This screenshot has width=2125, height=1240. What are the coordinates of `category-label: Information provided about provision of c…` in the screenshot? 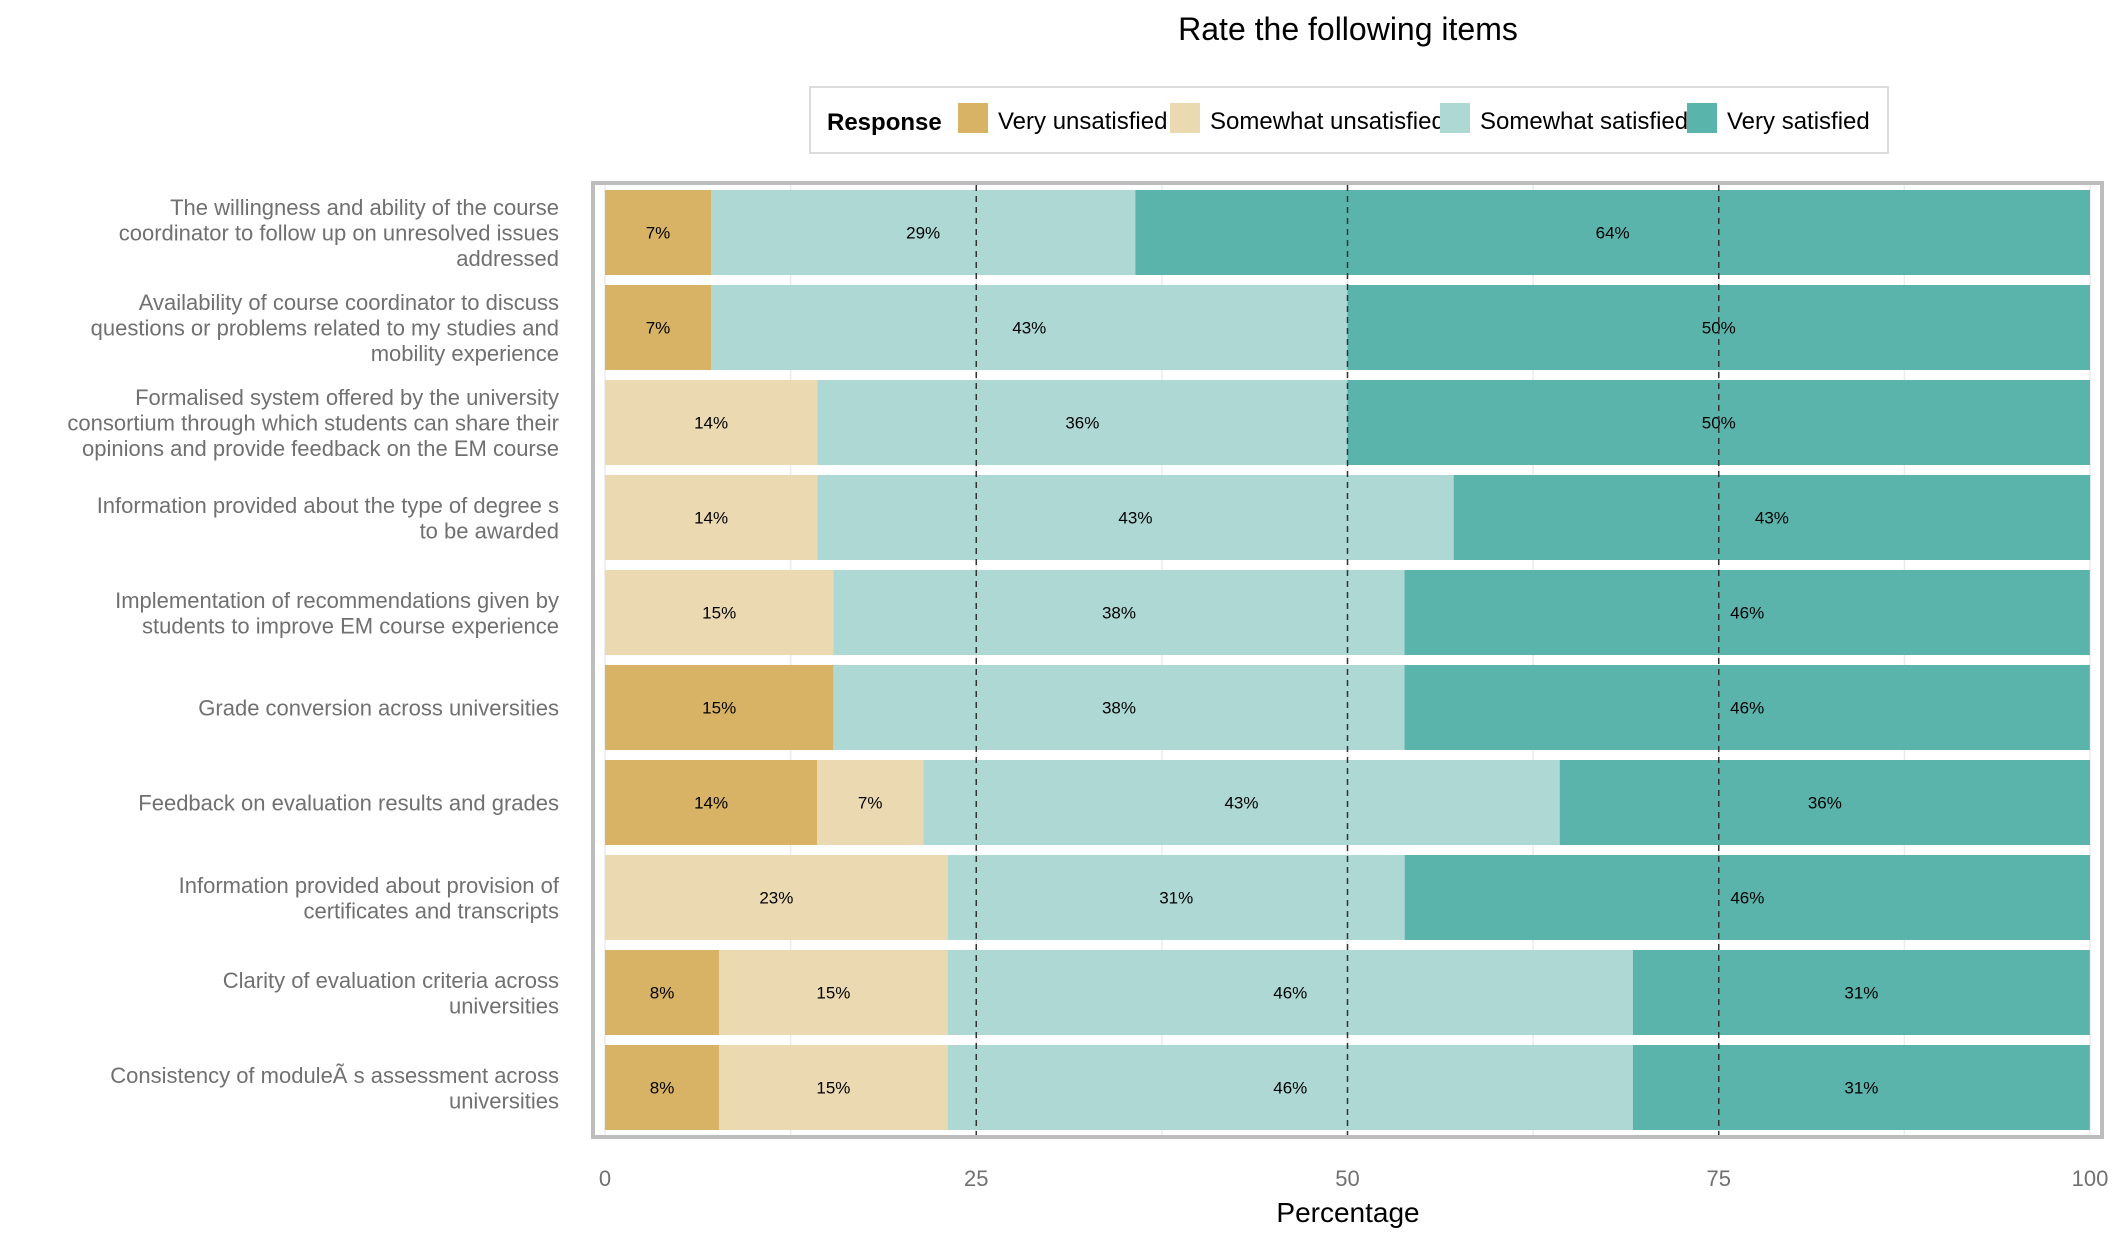 It's located at (369, 898).